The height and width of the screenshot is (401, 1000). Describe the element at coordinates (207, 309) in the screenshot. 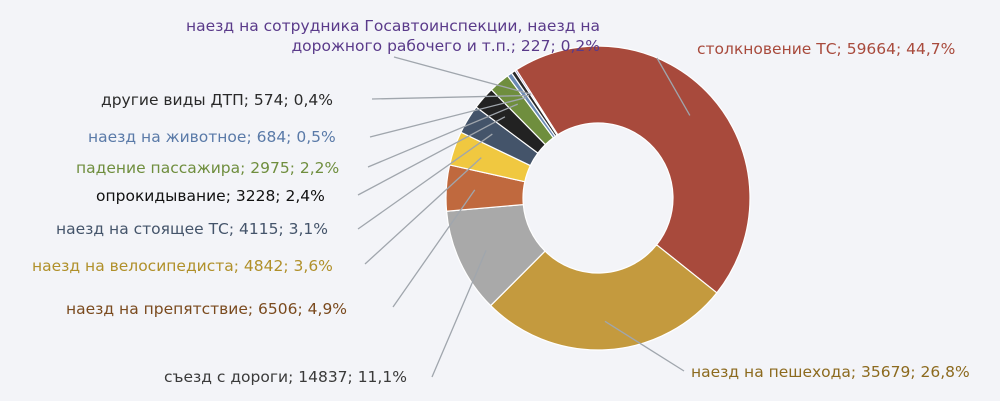

I see `slice-label-3: наезд на препятствие; 6506; 4,9%` at that location.